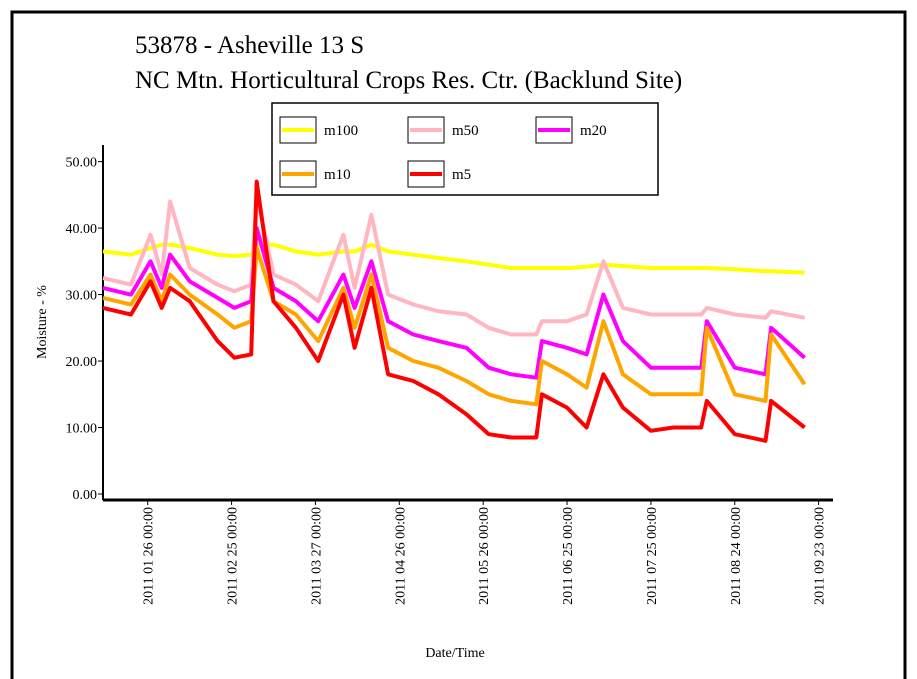 This screenshot has height=679, width=917. I want to click on y-axis-label: Moisture - %, so click(42, 322).